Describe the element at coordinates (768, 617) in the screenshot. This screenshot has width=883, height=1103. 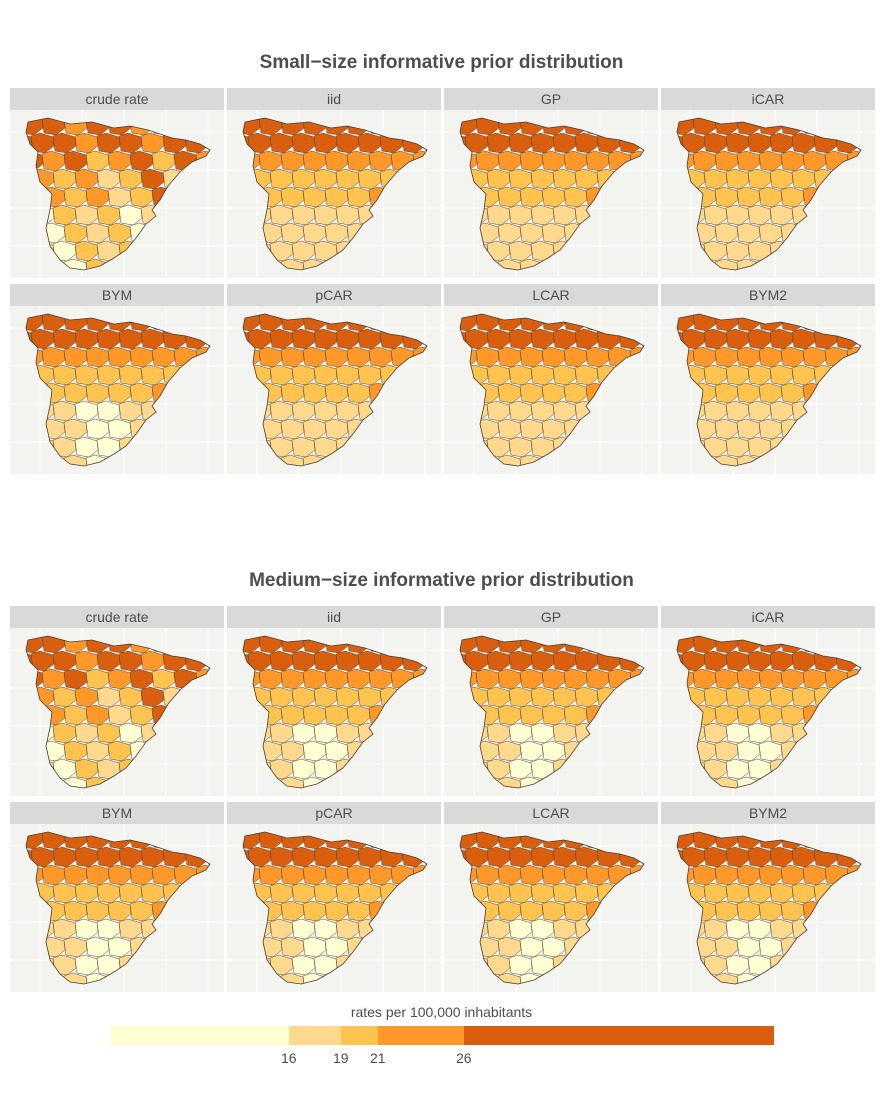
I see `facet-strip-label: iCAR` at that location.